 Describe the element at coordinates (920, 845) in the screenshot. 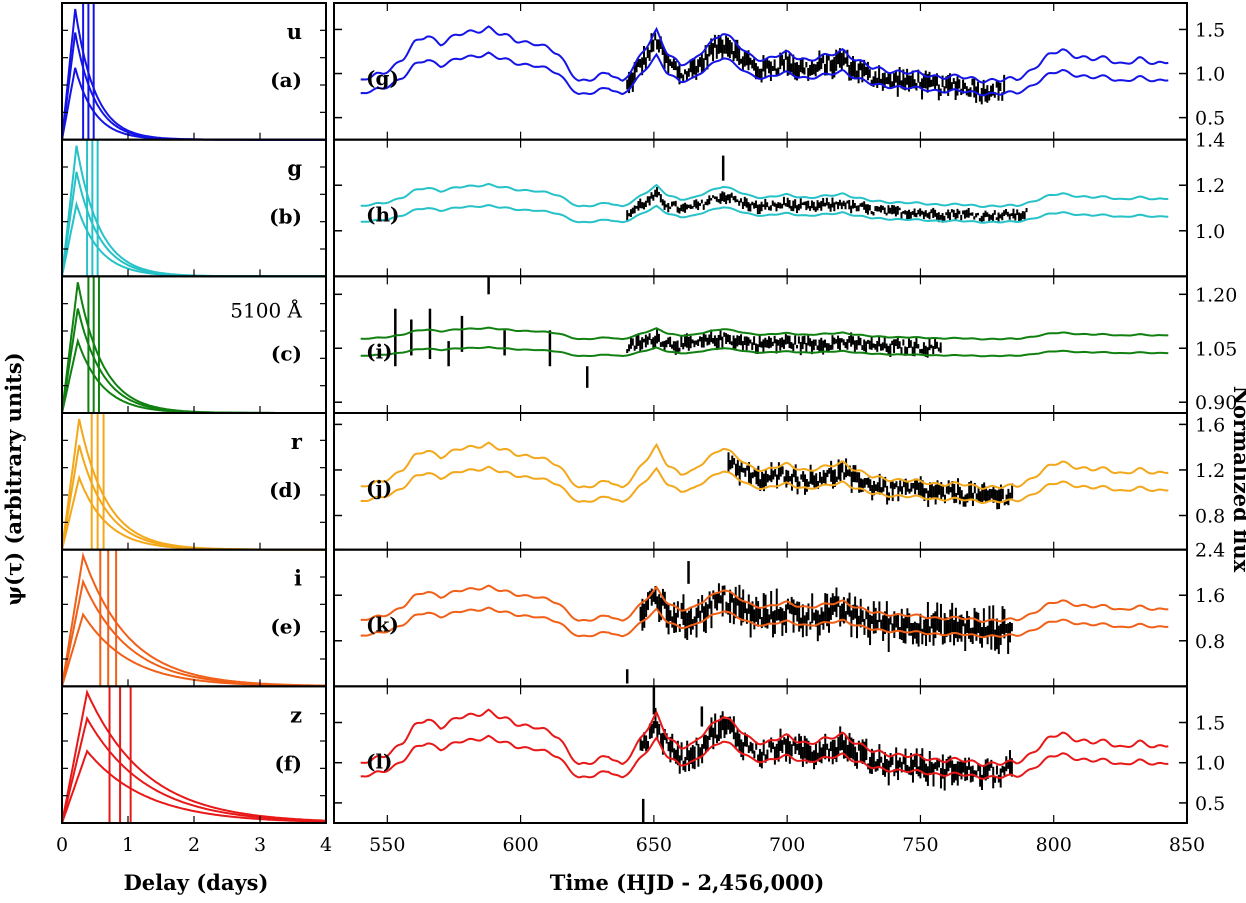

I see `right-x-tick-label: 750` at that location.